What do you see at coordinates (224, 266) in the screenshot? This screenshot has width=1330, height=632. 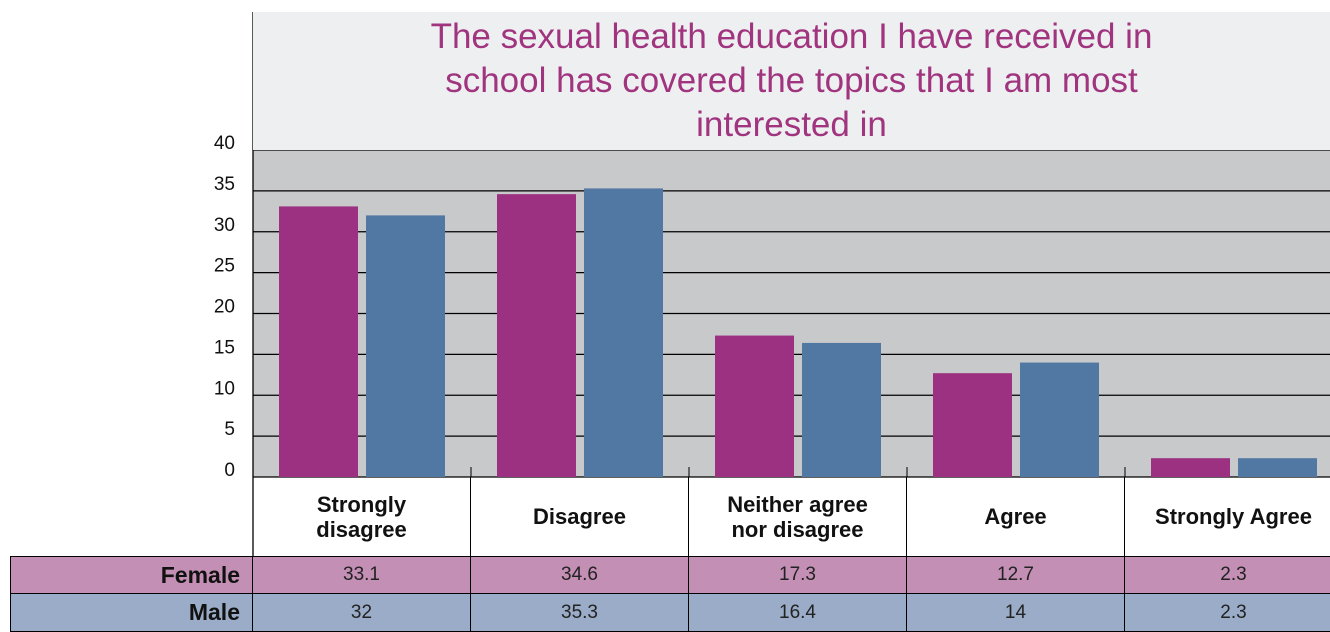 I see `y-tick-label: 25` at bounding box center [224, 266].